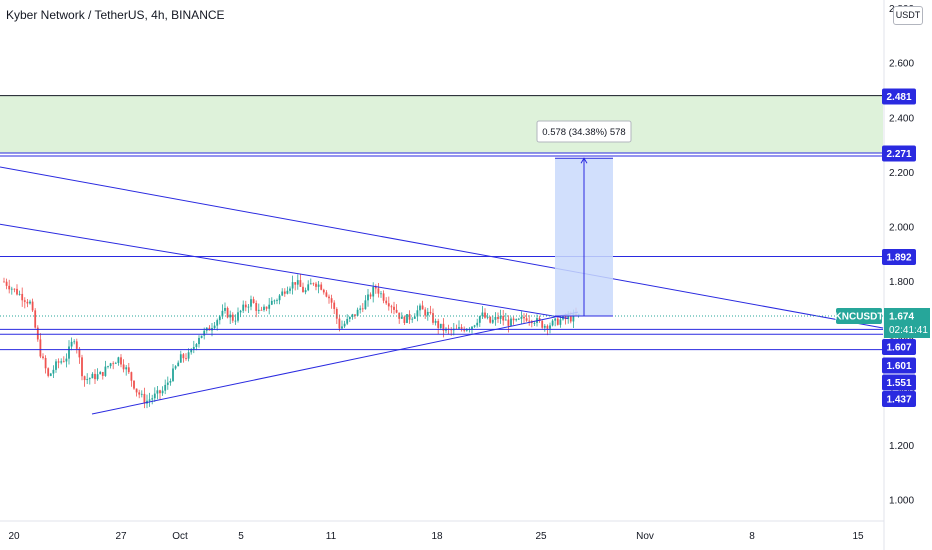 This screenshot has width=932, height=550. I want to click on time-tick-label: 20, so click(14, 536).